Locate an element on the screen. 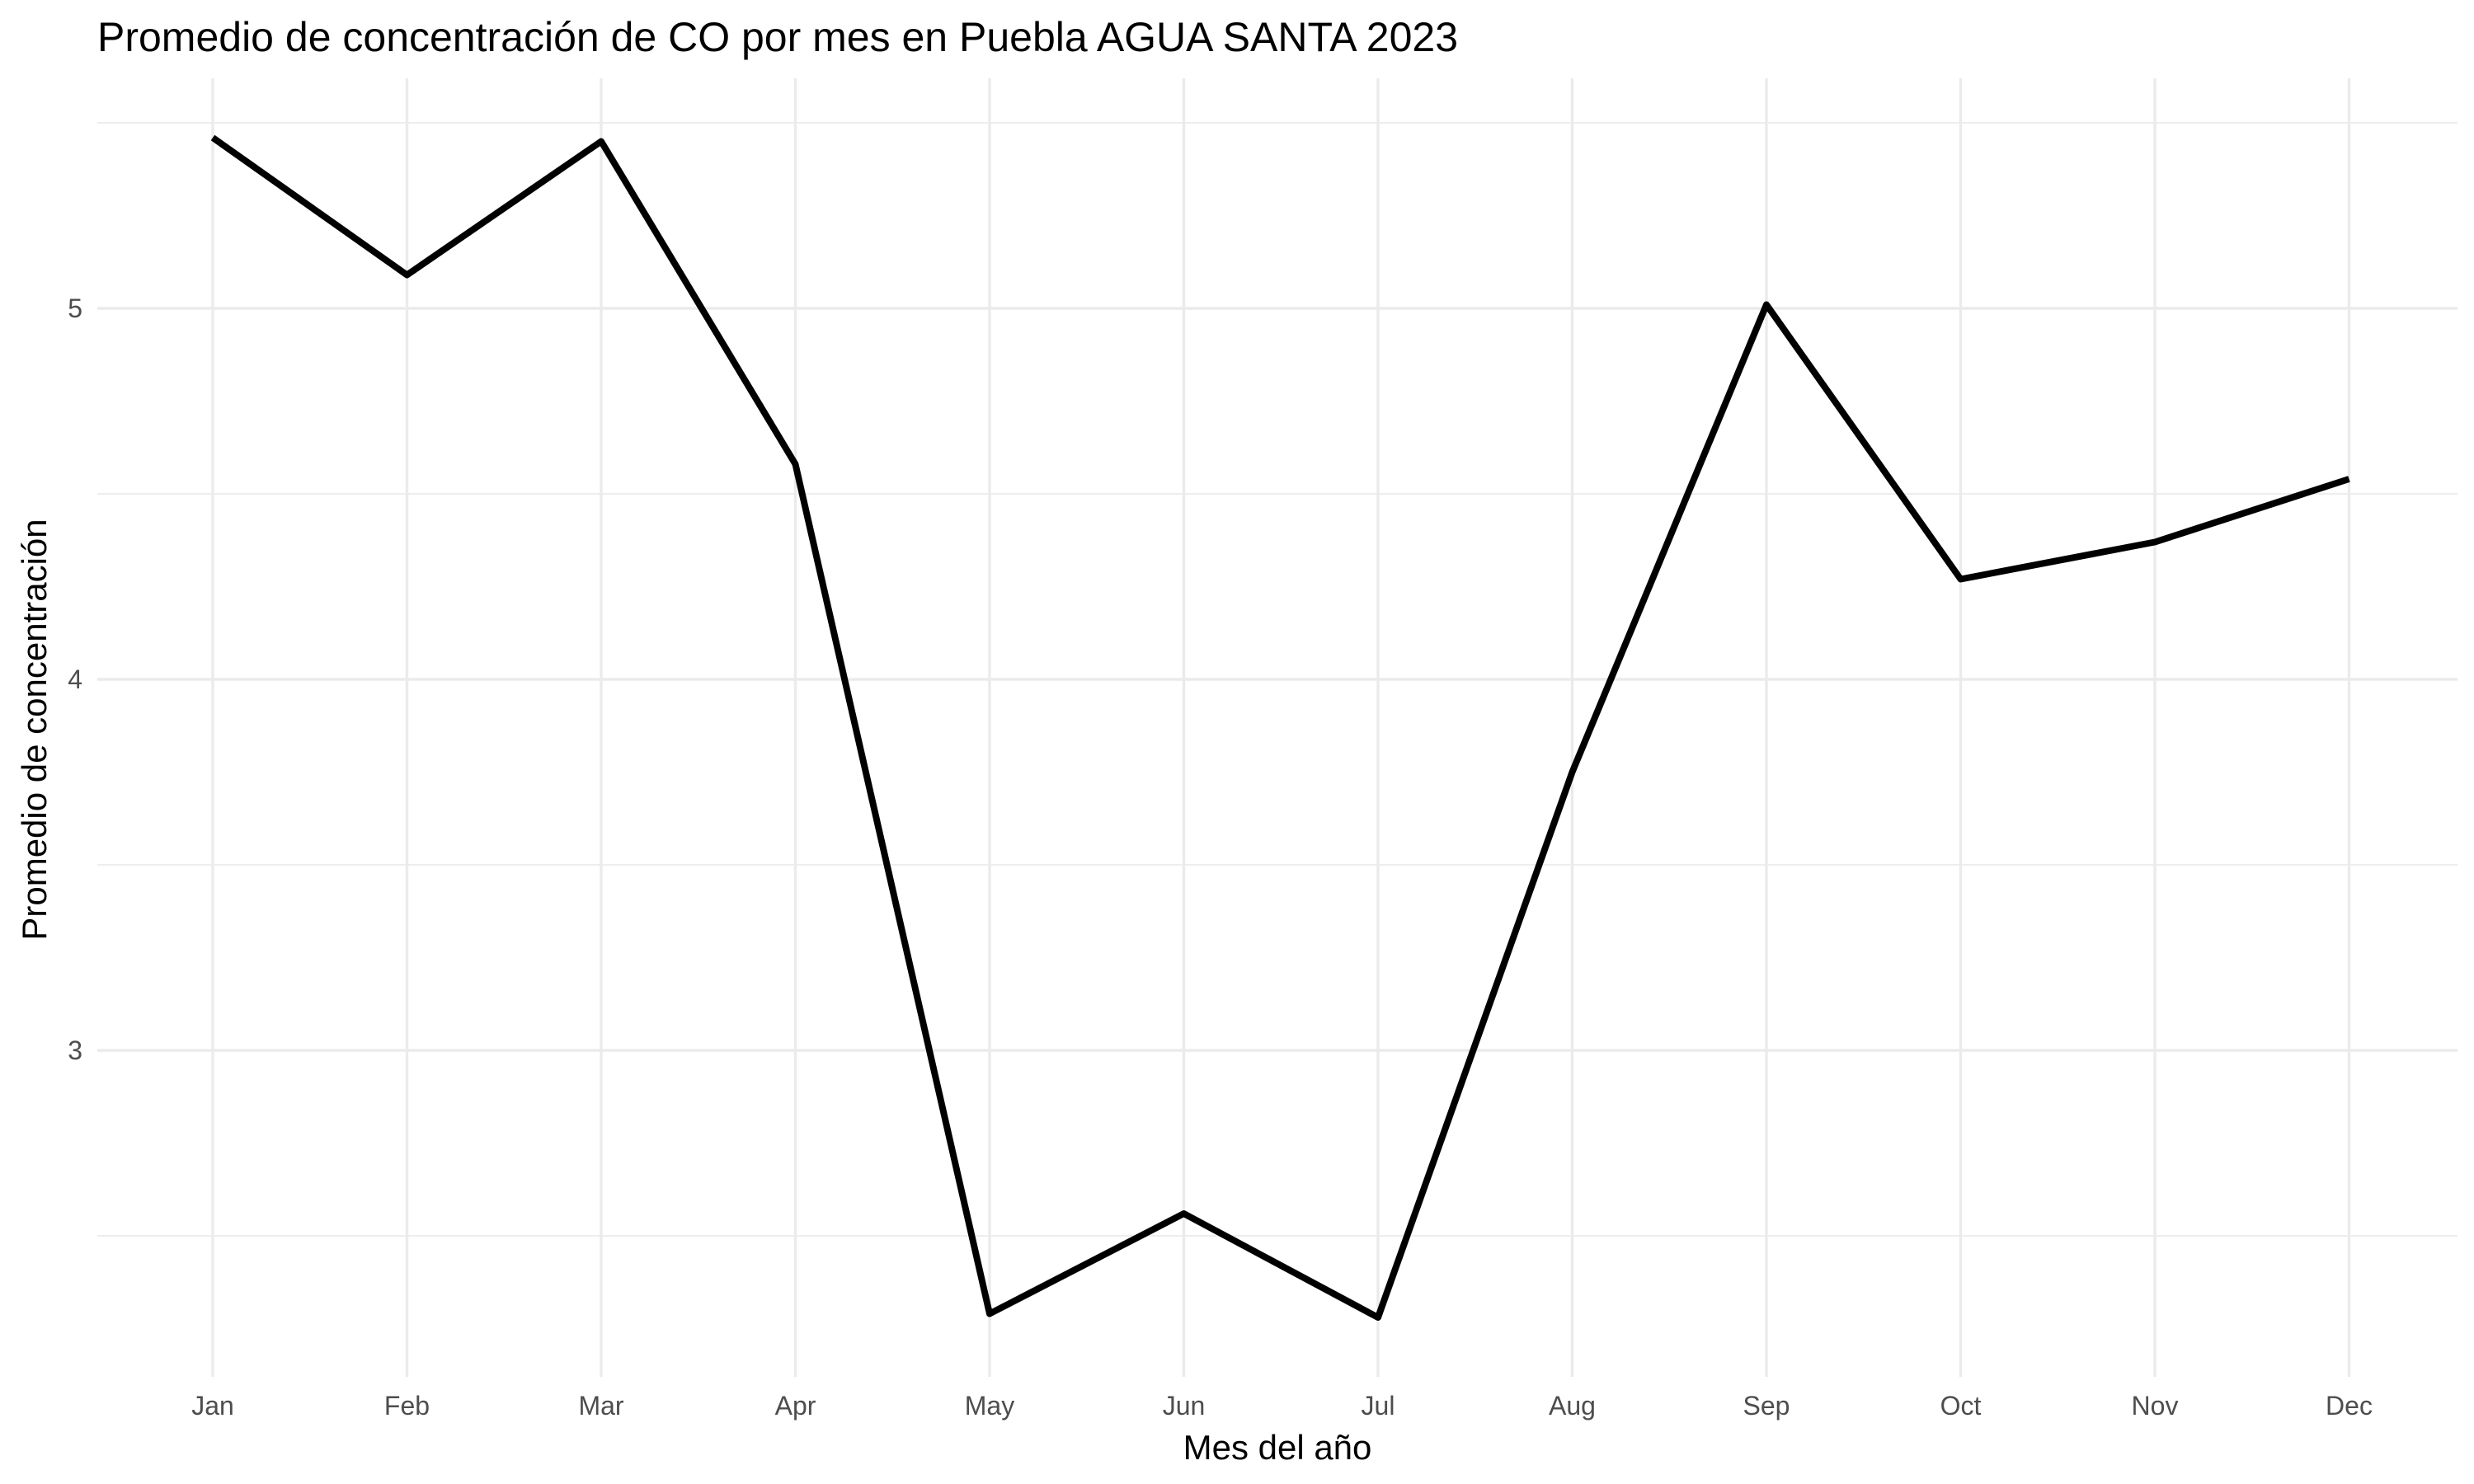 The height and width of the screenshot is (1484, 2474). x-tick-label: Dec is located at coordinates (2349, 1406).